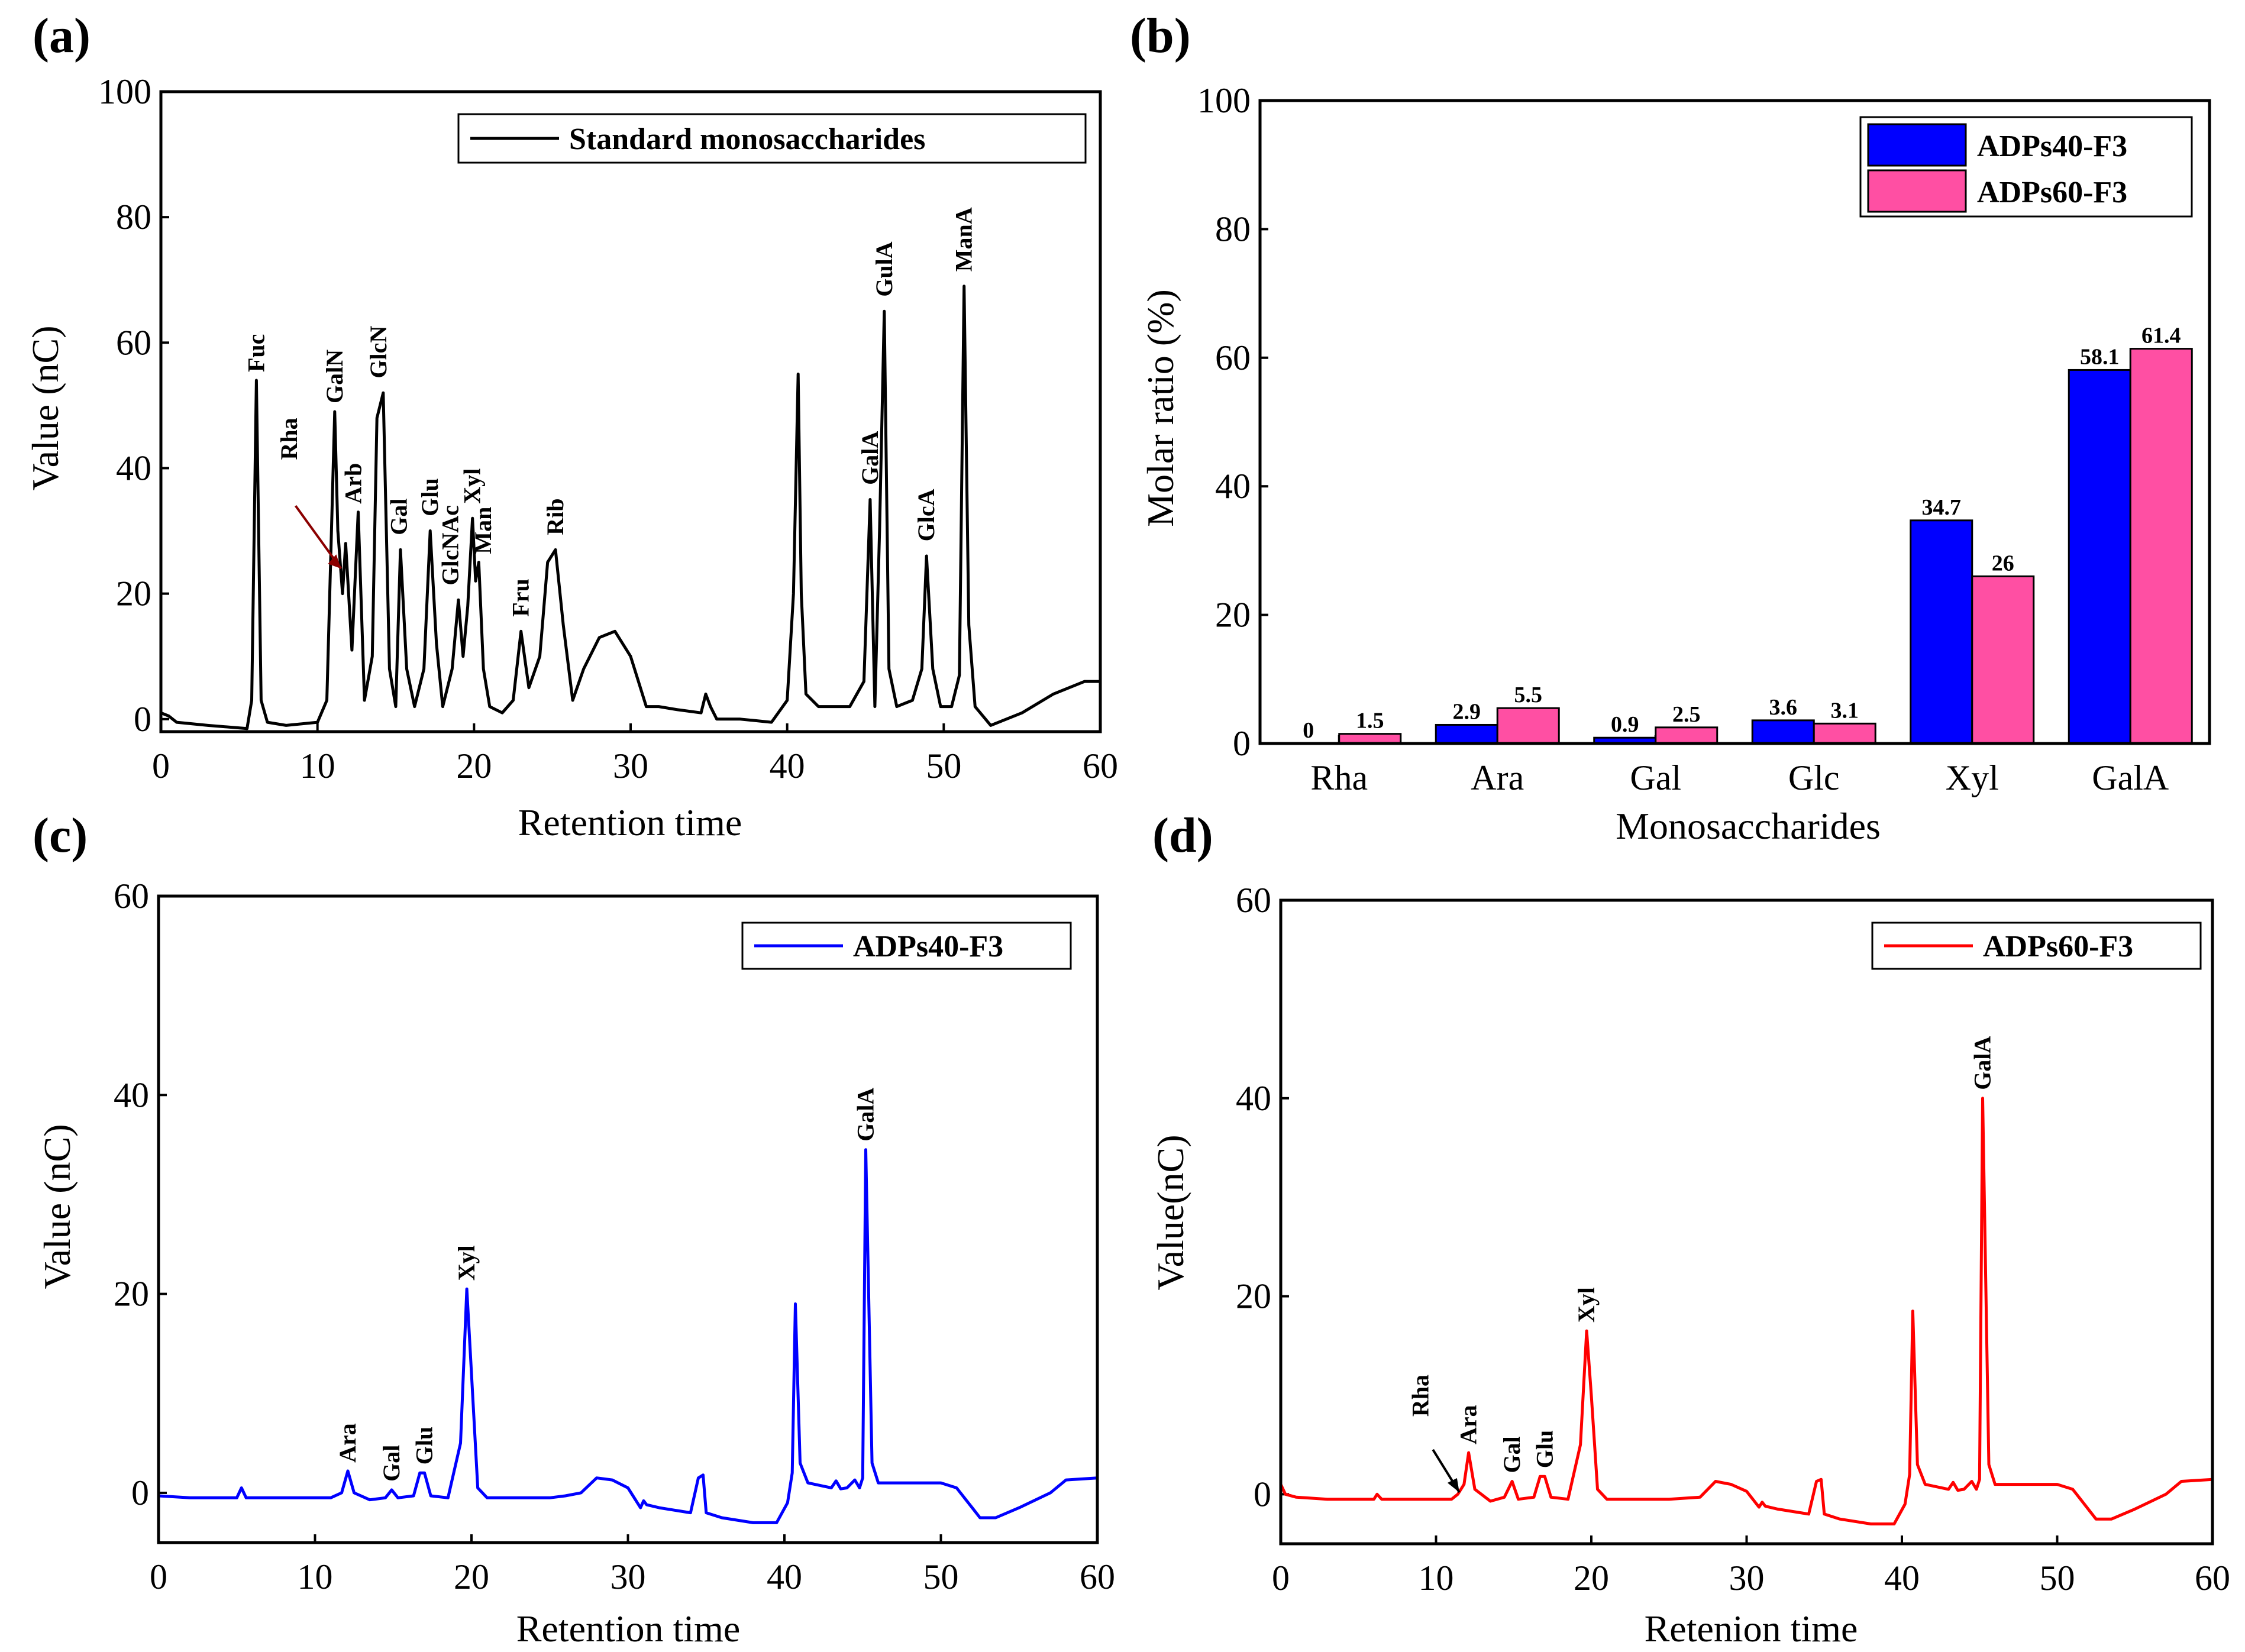 This screenshot has width=2245, height=1652. I want to click on panel-b-bar-value-label: 3.6, so click(1783, 707).